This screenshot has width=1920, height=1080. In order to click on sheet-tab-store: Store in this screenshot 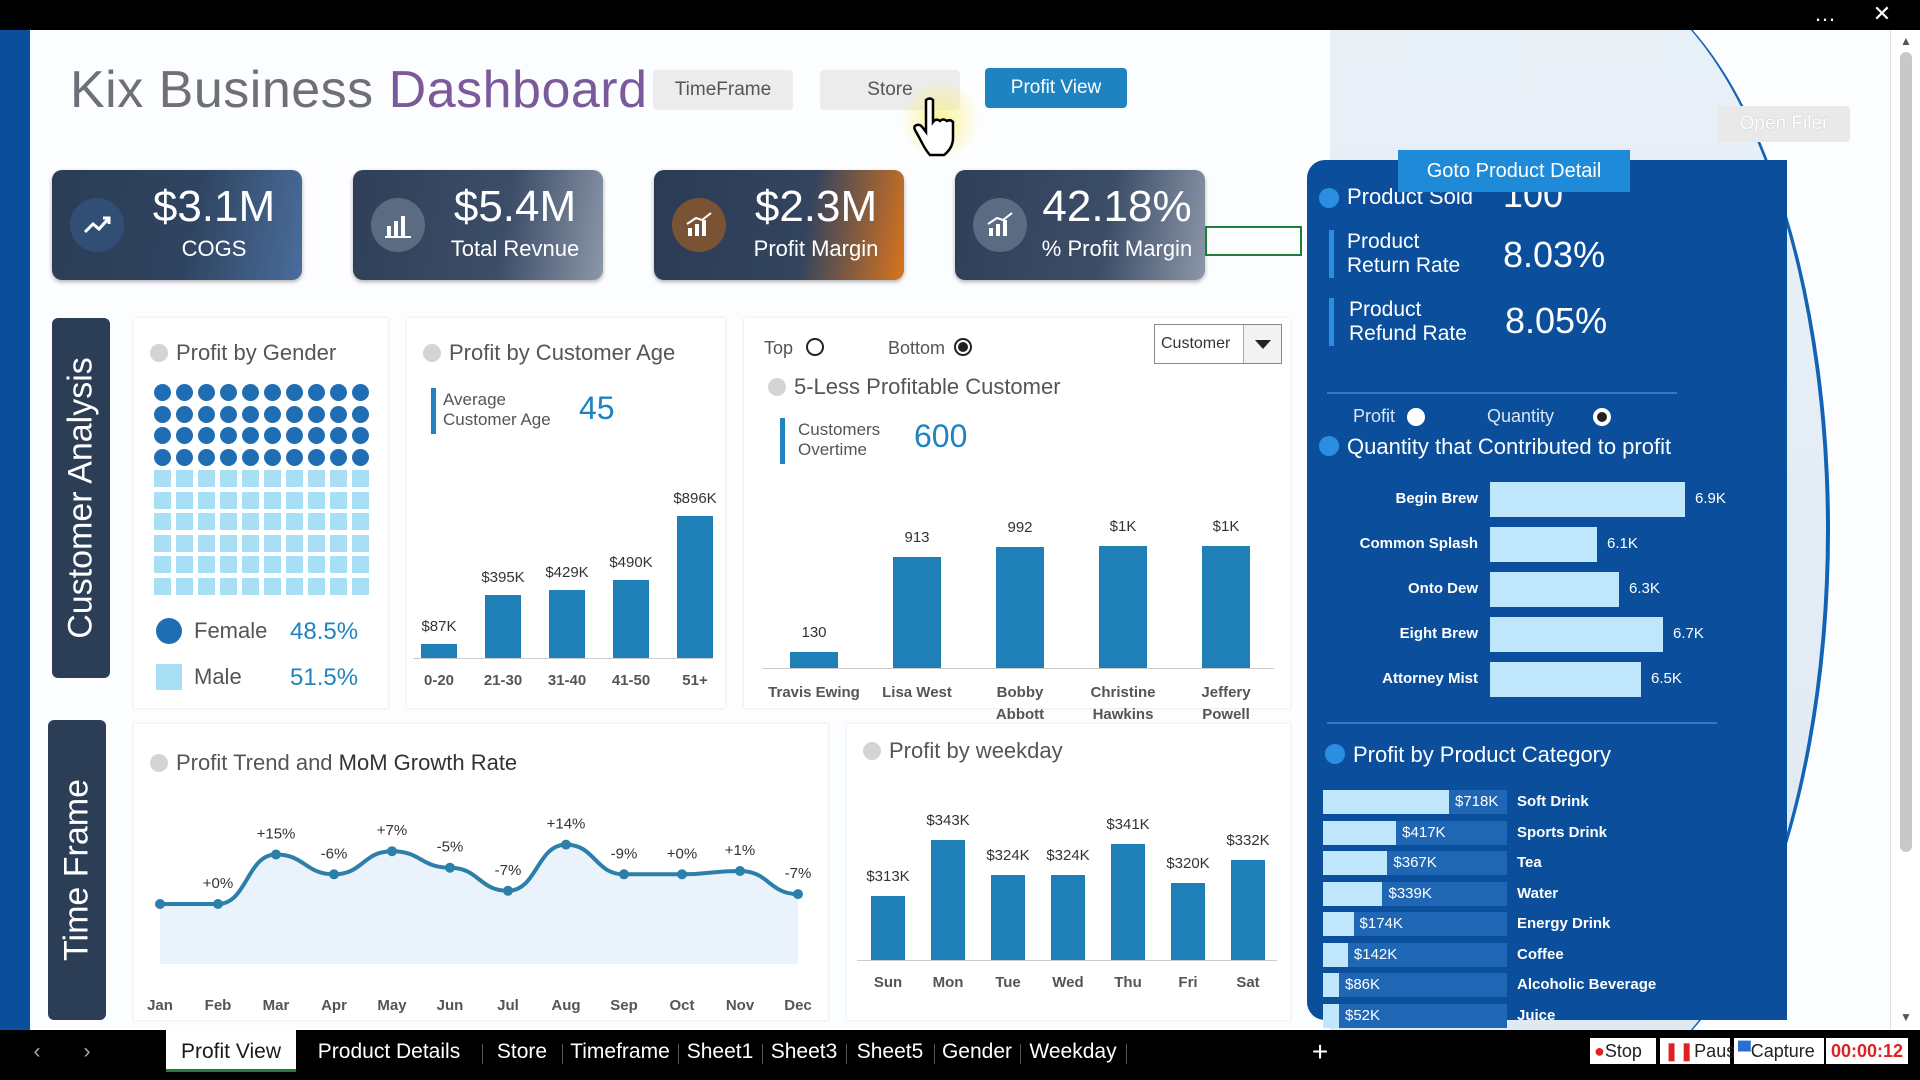, I will do `click(522, 1051)`.